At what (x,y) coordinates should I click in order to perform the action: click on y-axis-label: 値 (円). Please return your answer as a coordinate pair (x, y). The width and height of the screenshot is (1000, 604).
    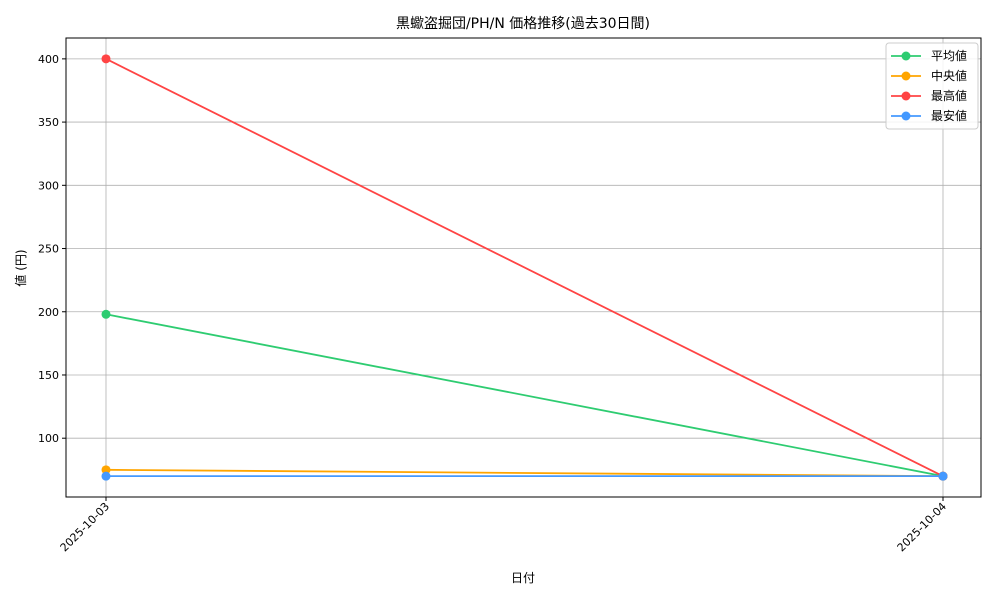
    Looking at the image, I should click on (20, 267).